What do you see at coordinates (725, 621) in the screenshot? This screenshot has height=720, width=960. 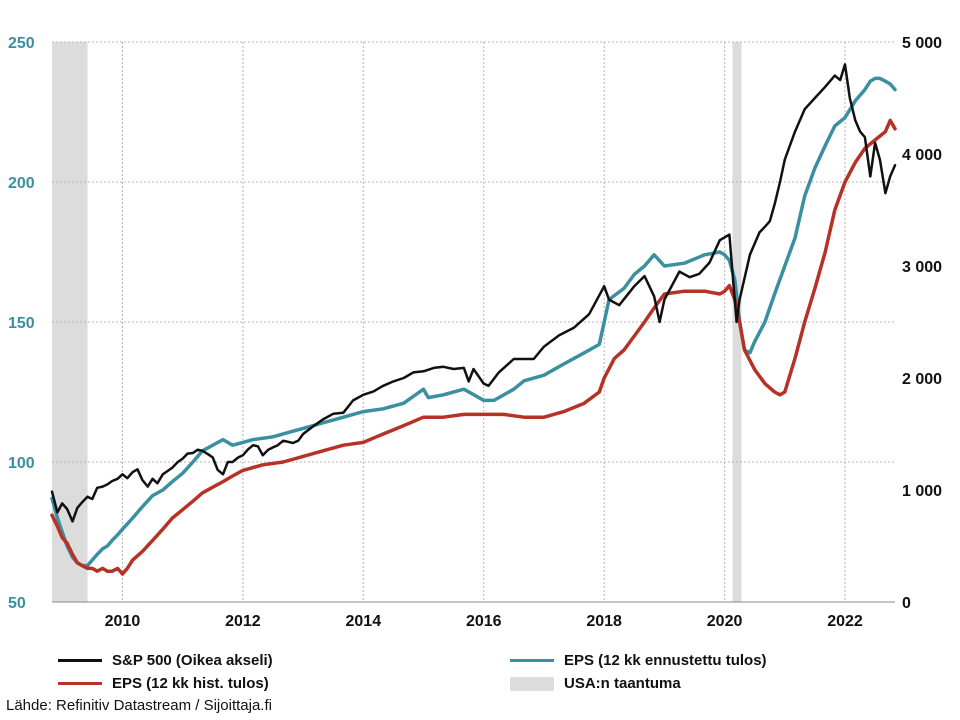 I see `x-tick-label-5: 2020` at bounding box center [725, 621].